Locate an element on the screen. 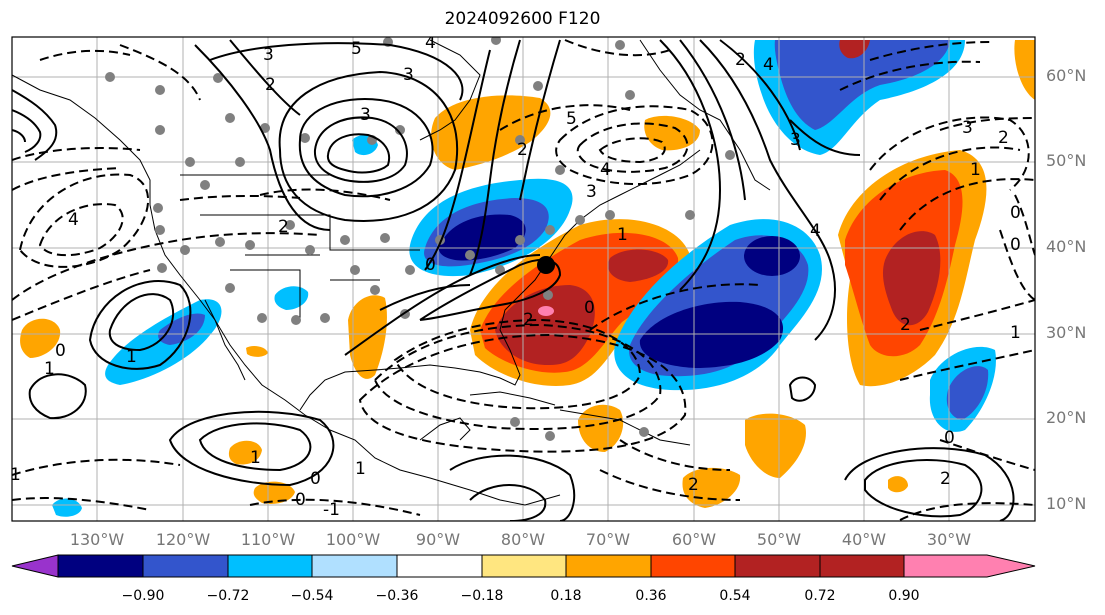 The width and height of the screenshot is (1105, 615). lat-tick-label: 10°N is located at coordinates (1066, 503).